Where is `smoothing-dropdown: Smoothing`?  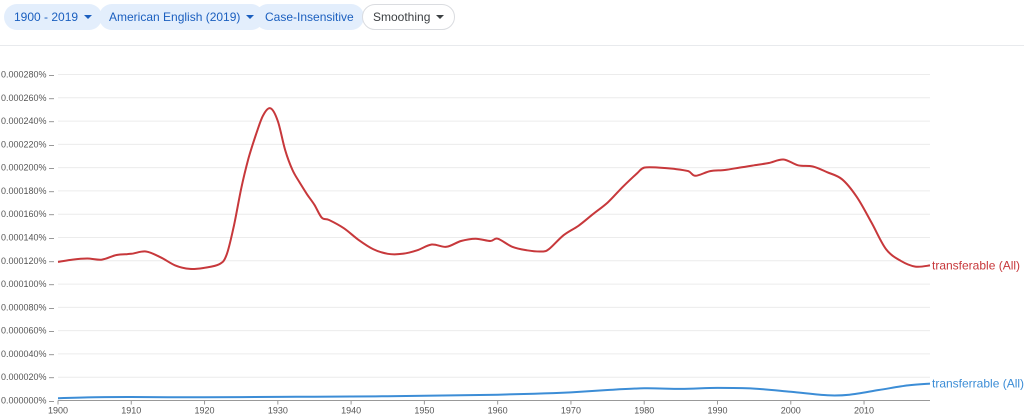
smoothing-dropdown: Smoothing is located at coordinates (409, 17).